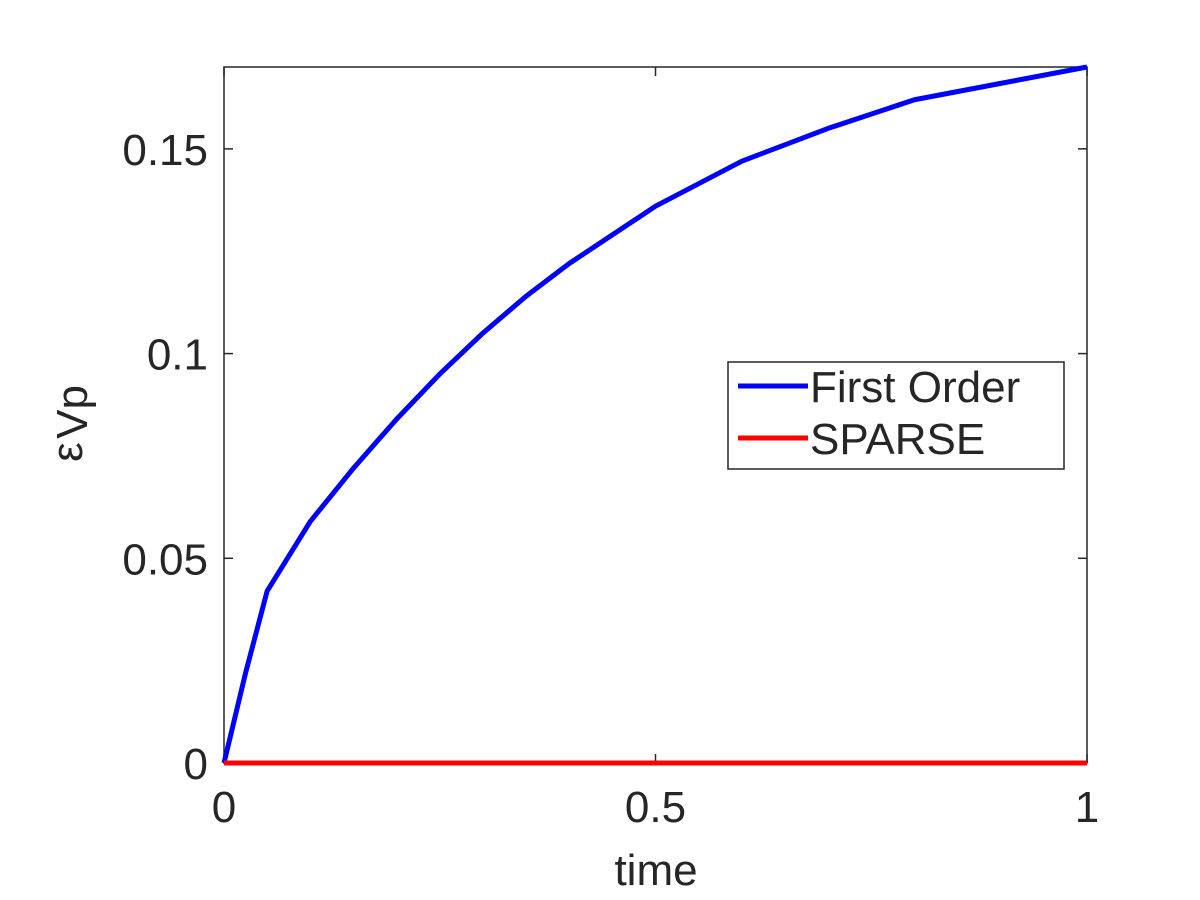  I want to click on y-tick-label: 0.15, so click(165, 150).